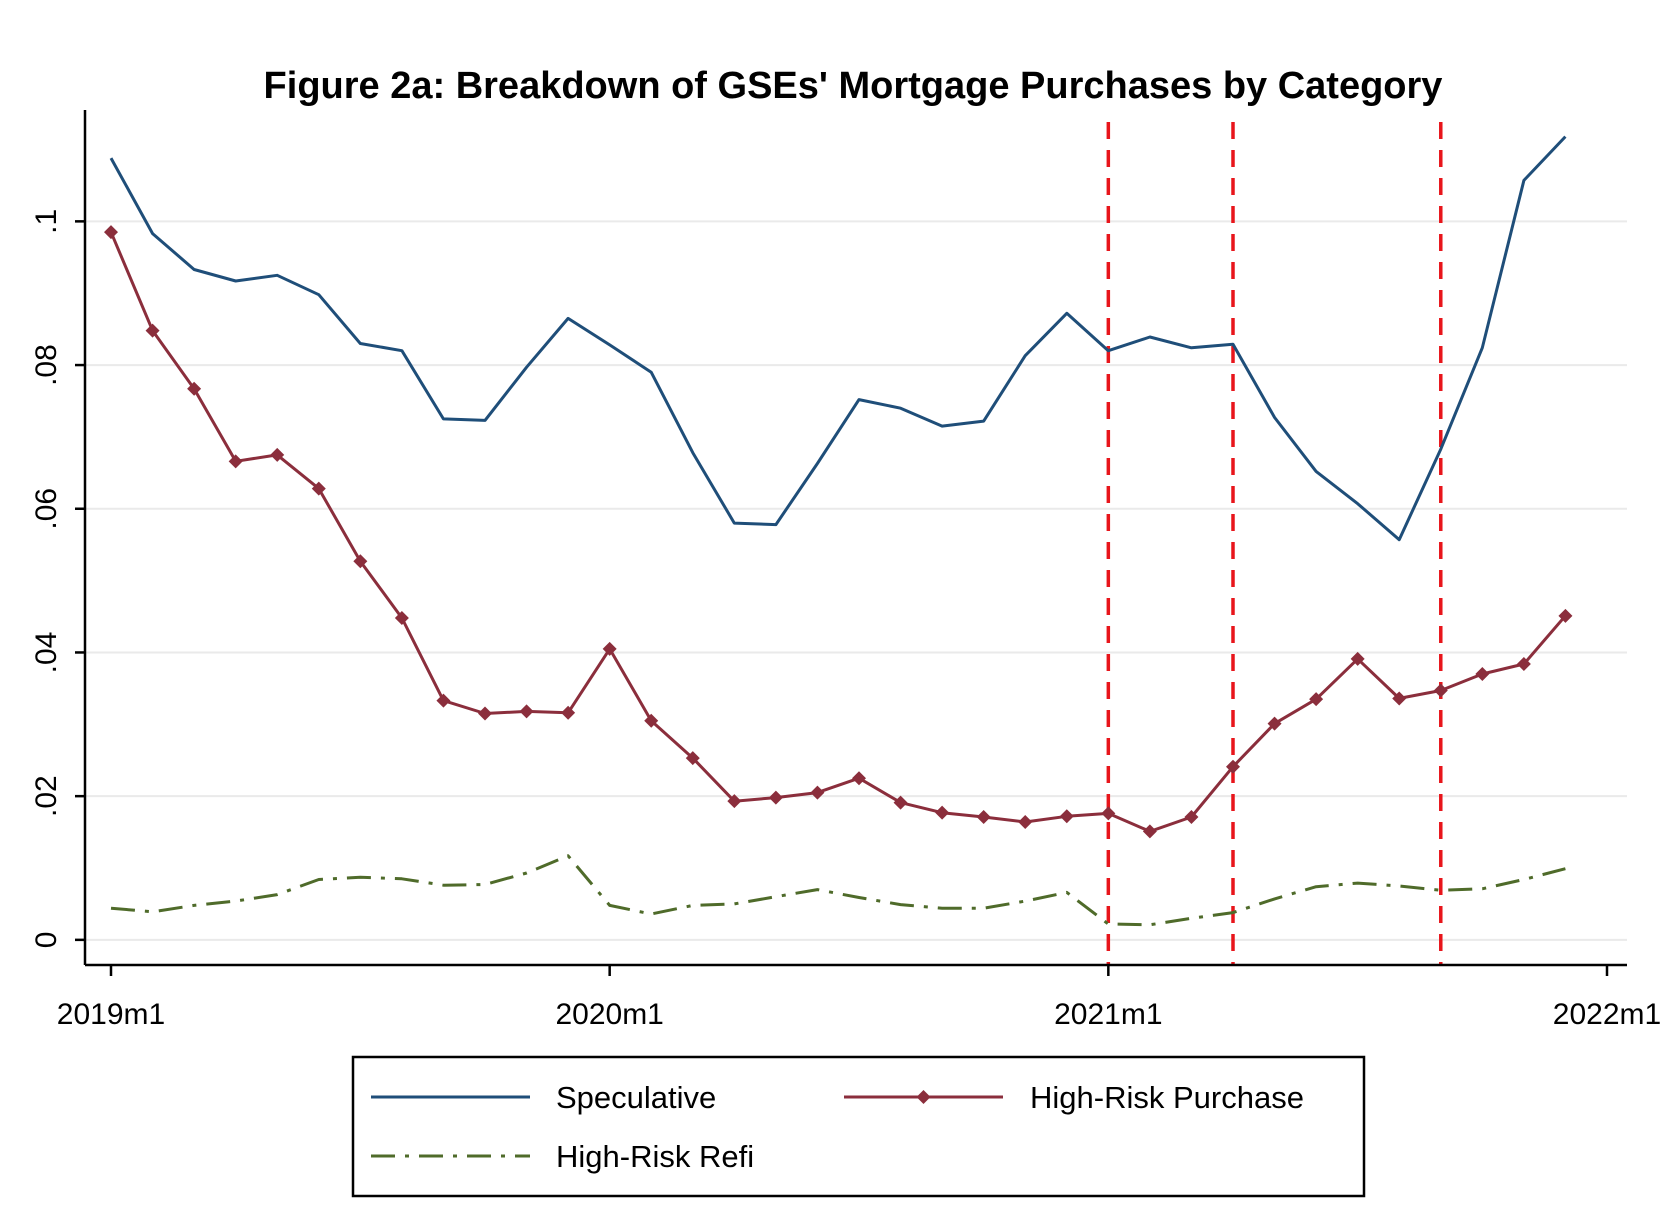 This screenshot has height=1219, width=1676. Describe the element at coordinates (1274, 543) in the screenshot. I see `event-lines` at that location.